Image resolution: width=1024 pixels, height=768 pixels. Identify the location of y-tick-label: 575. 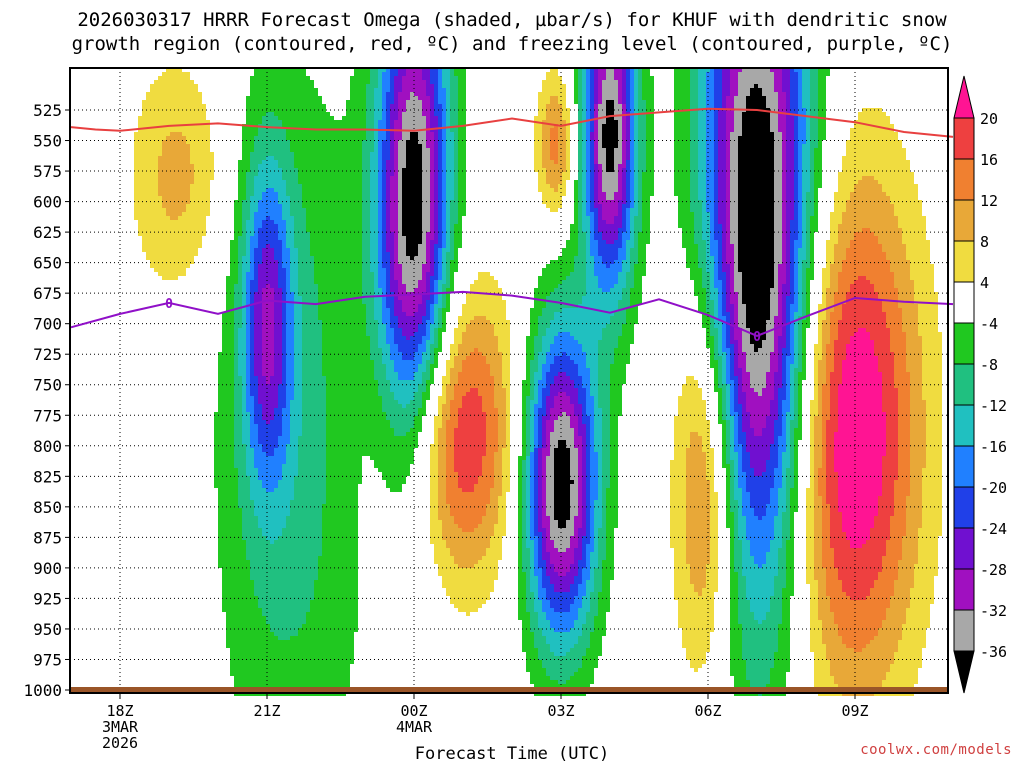
(47, 171).